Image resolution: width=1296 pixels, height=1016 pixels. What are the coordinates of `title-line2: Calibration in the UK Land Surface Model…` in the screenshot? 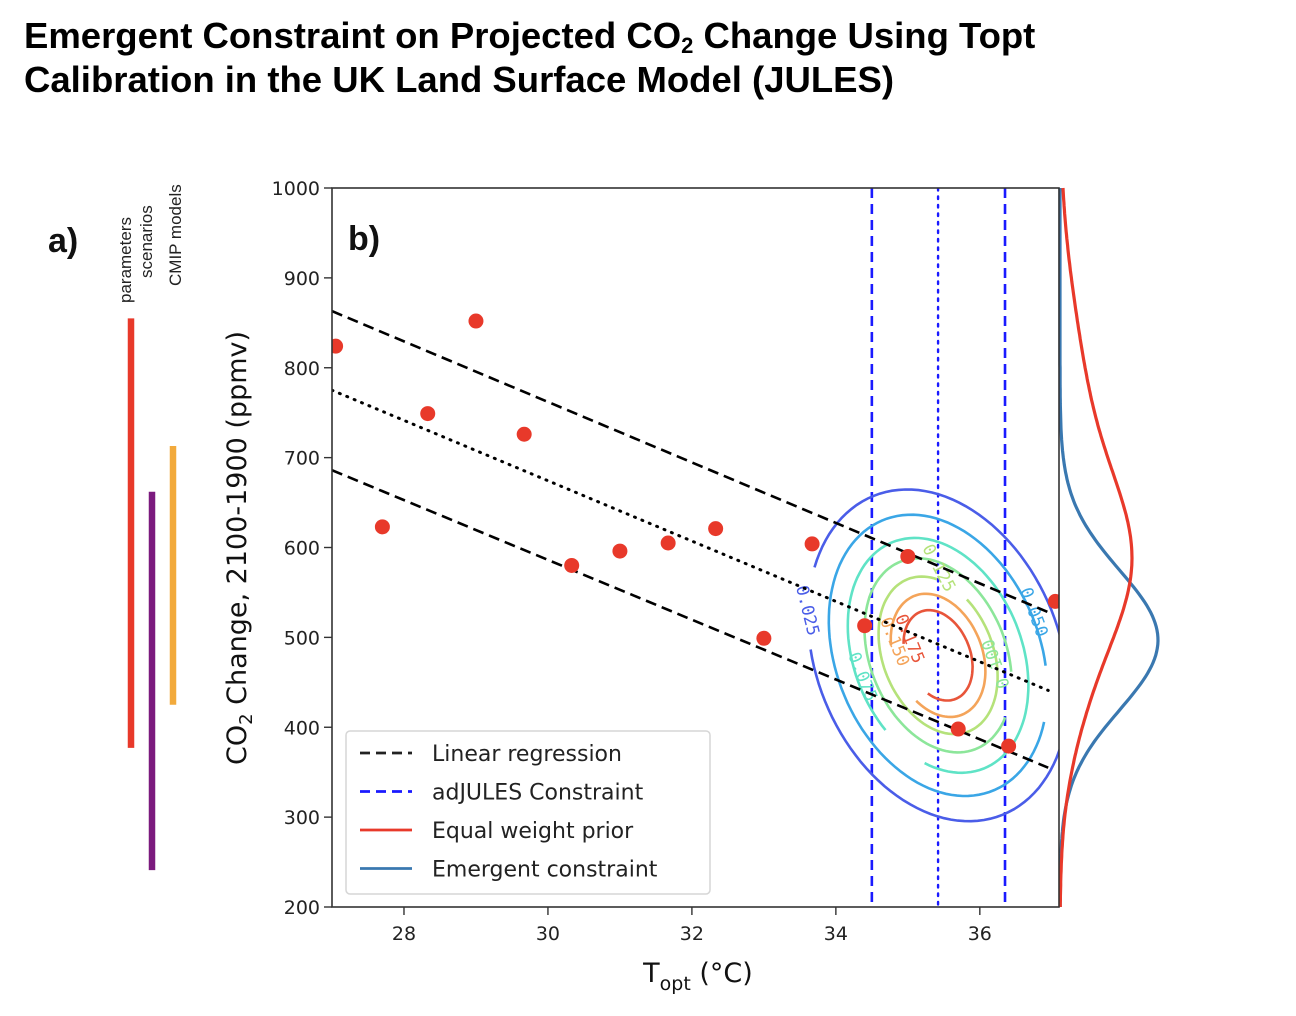 It's located at (459, 79).